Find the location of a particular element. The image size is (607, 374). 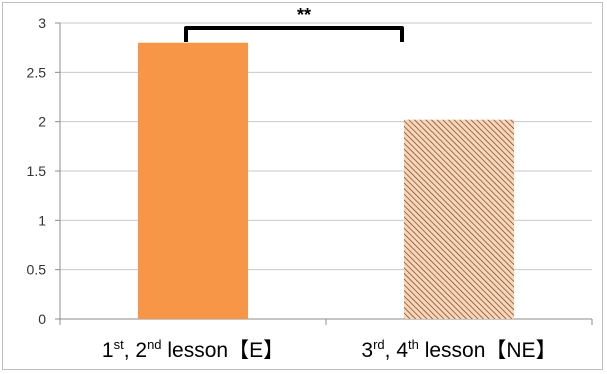

y-tick-label: 0 is located at coordinates (42, 319).